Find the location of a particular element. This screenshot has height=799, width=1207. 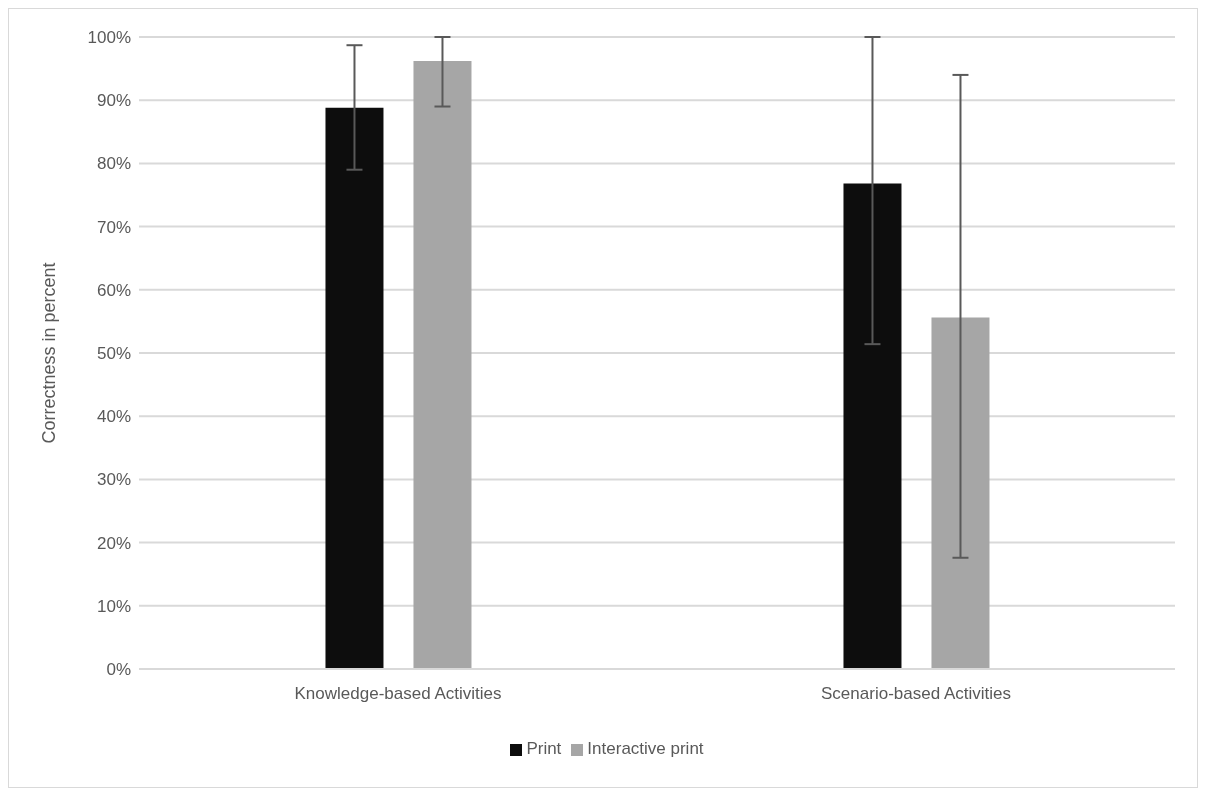

y-tick-label: 50% is located at coordinates (113, 354).